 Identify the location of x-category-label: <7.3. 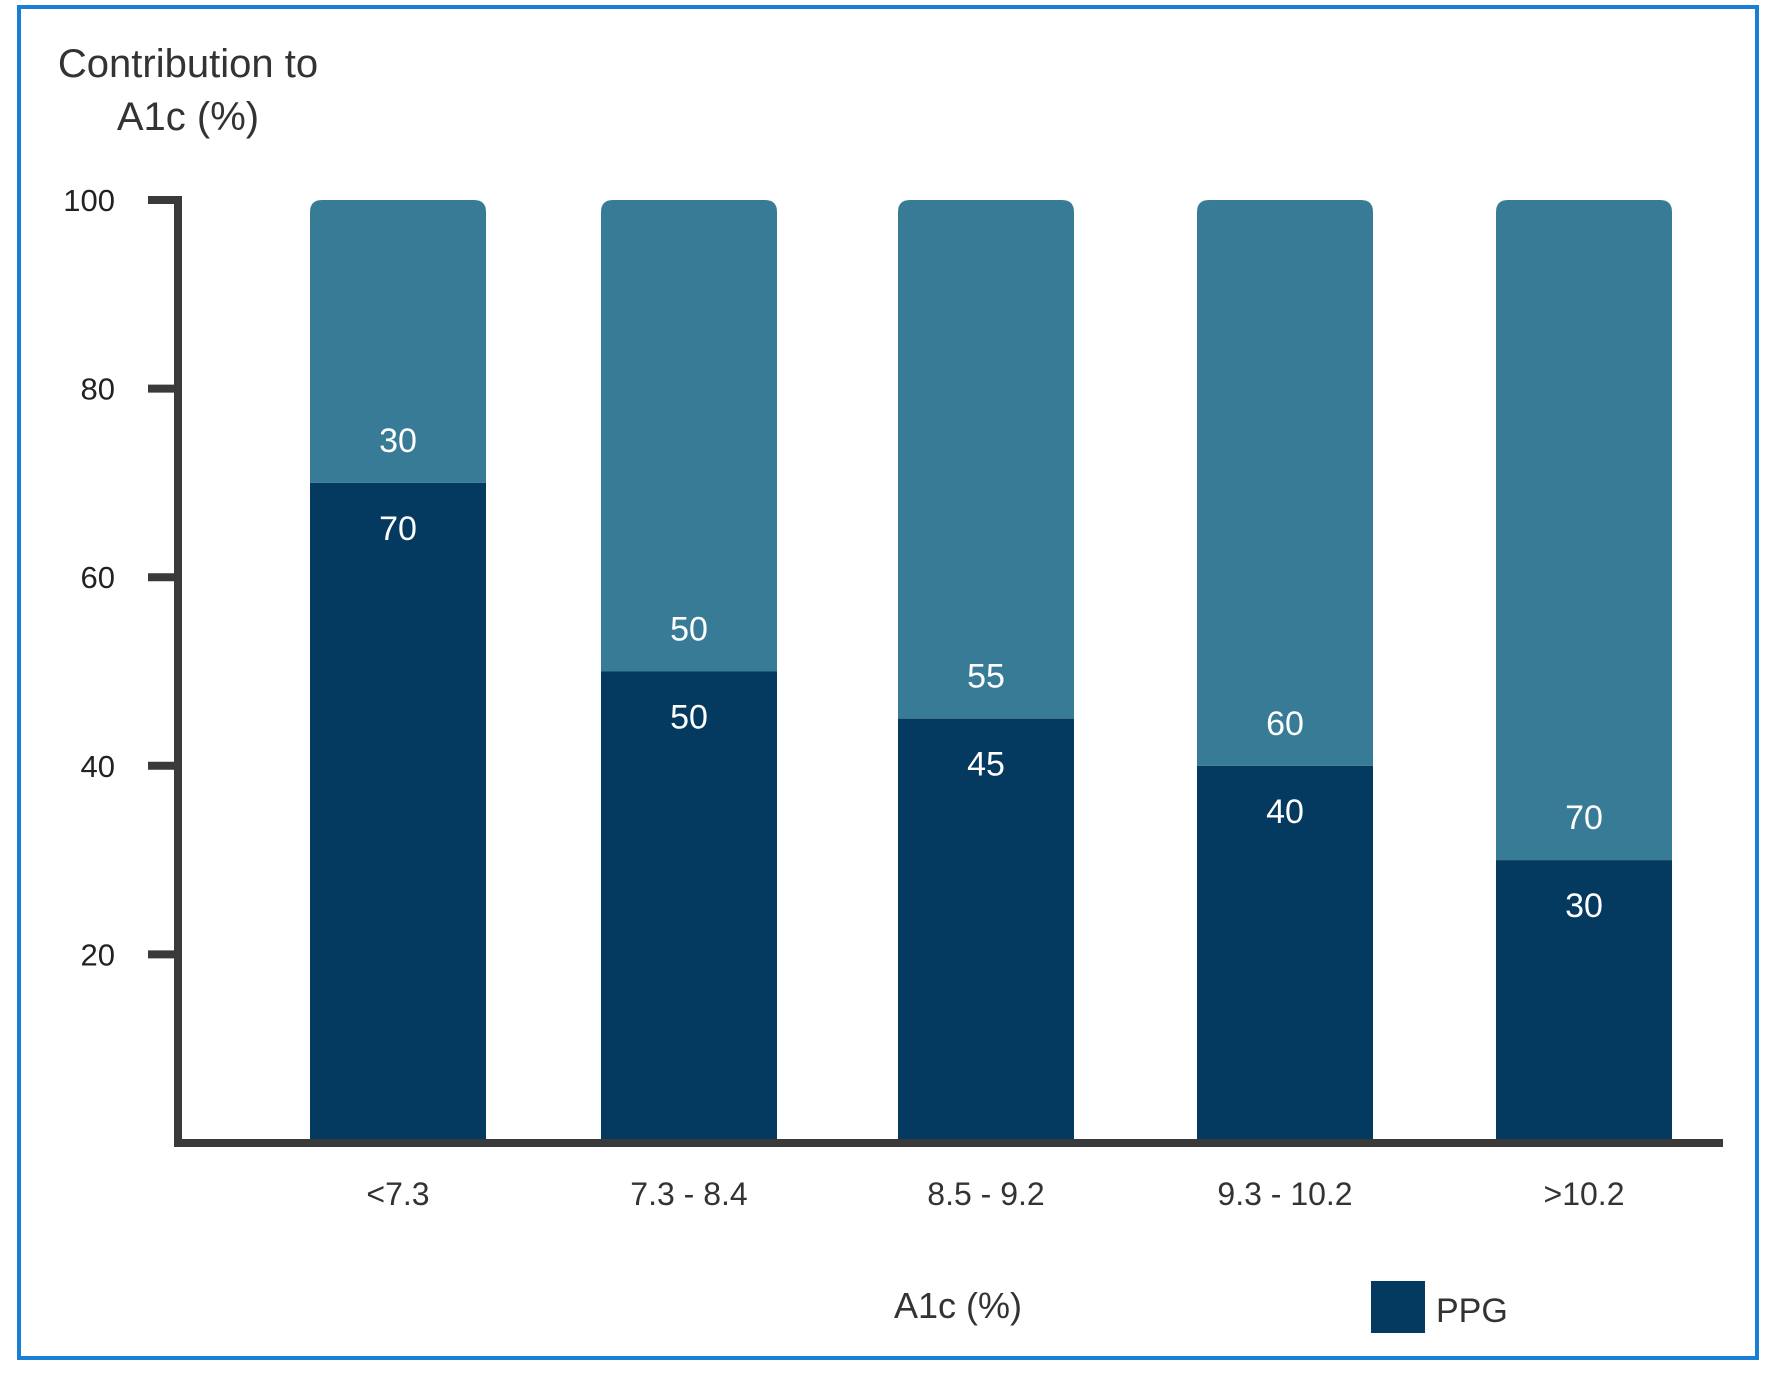
(397, 1194).